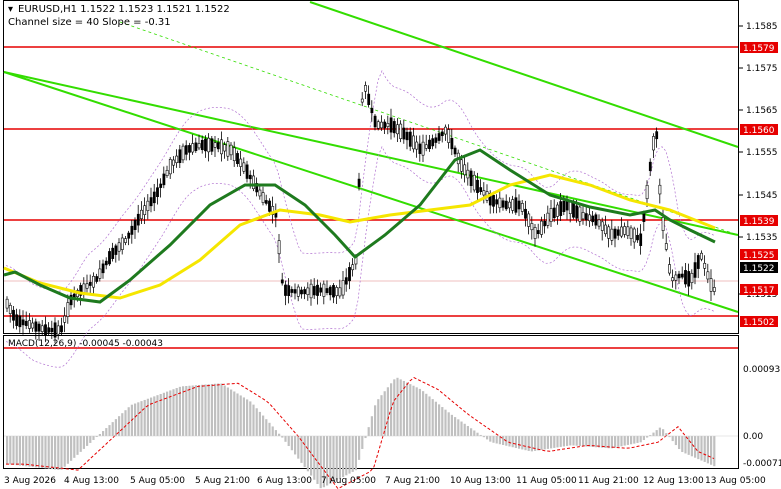 Image resolution: width=781 pixels, height=489 pixels. Describe the element at coordinates (759, 220) in the screenshot. I see `level-label-box` at that location.